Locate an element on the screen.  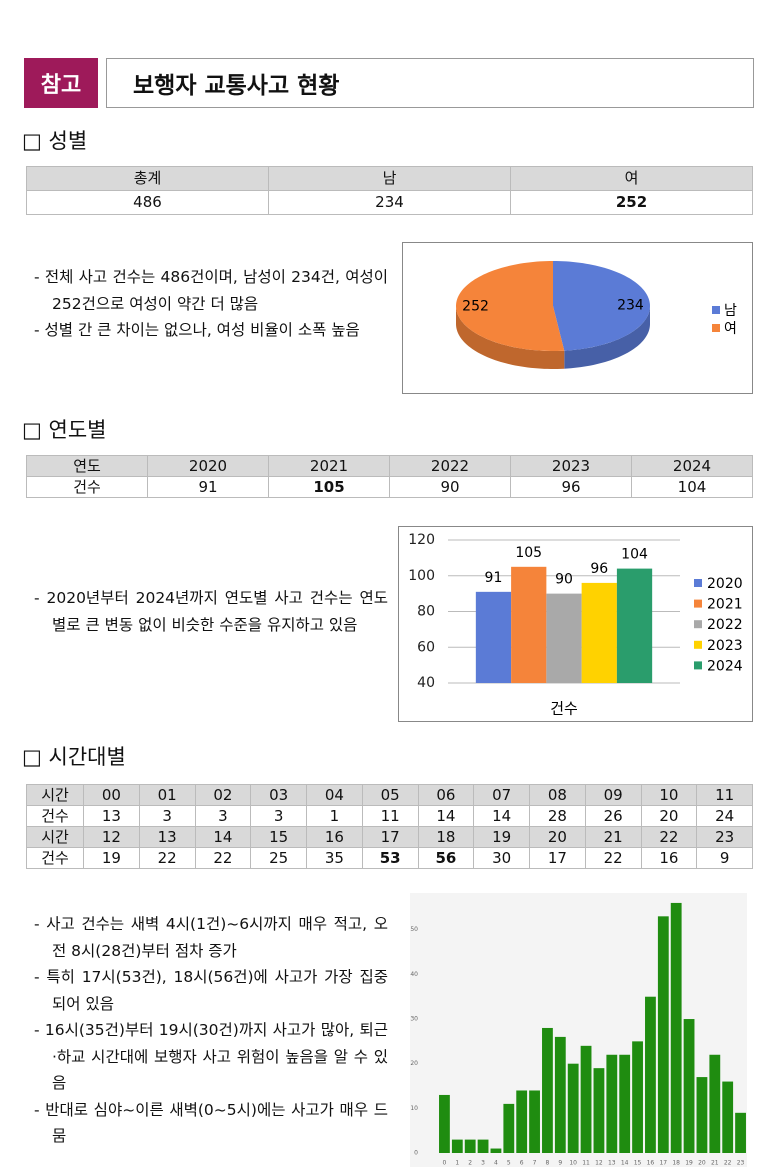
y-tick-label: 30 is located at coordinates (414, 1019).